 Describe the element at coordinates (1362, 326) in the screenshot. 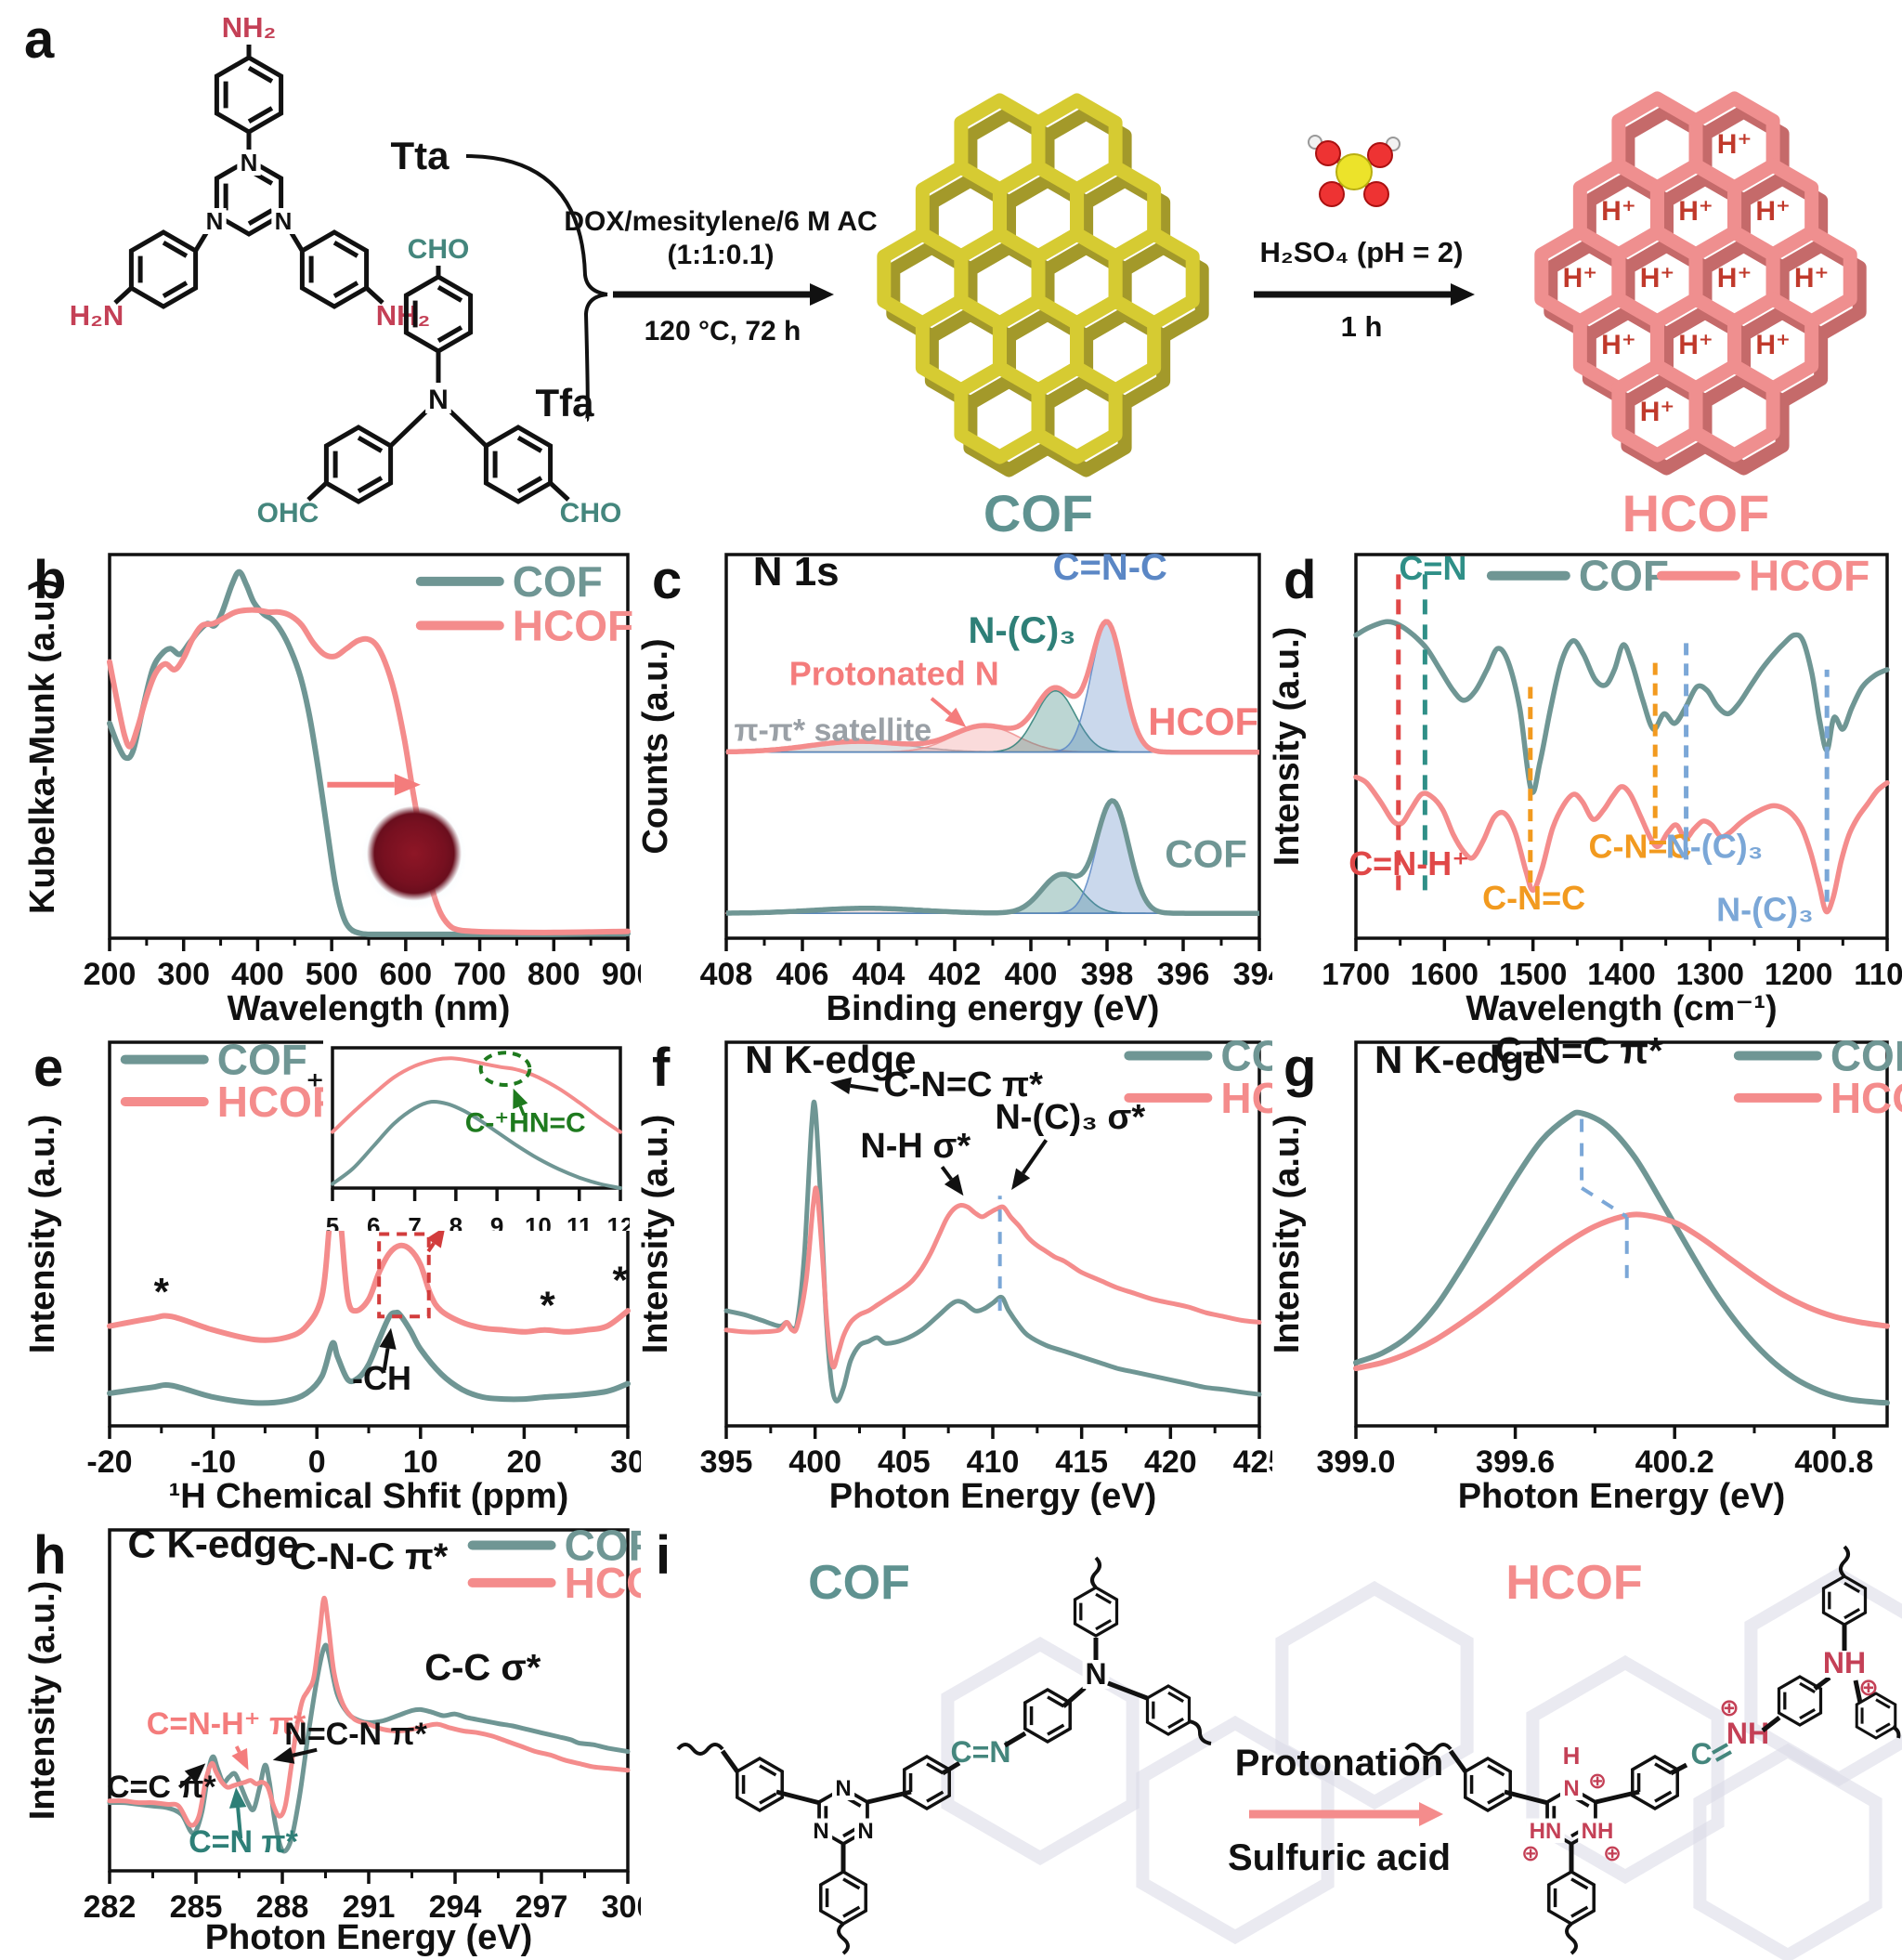

I see `reaction2-time: 1 h` at that location.